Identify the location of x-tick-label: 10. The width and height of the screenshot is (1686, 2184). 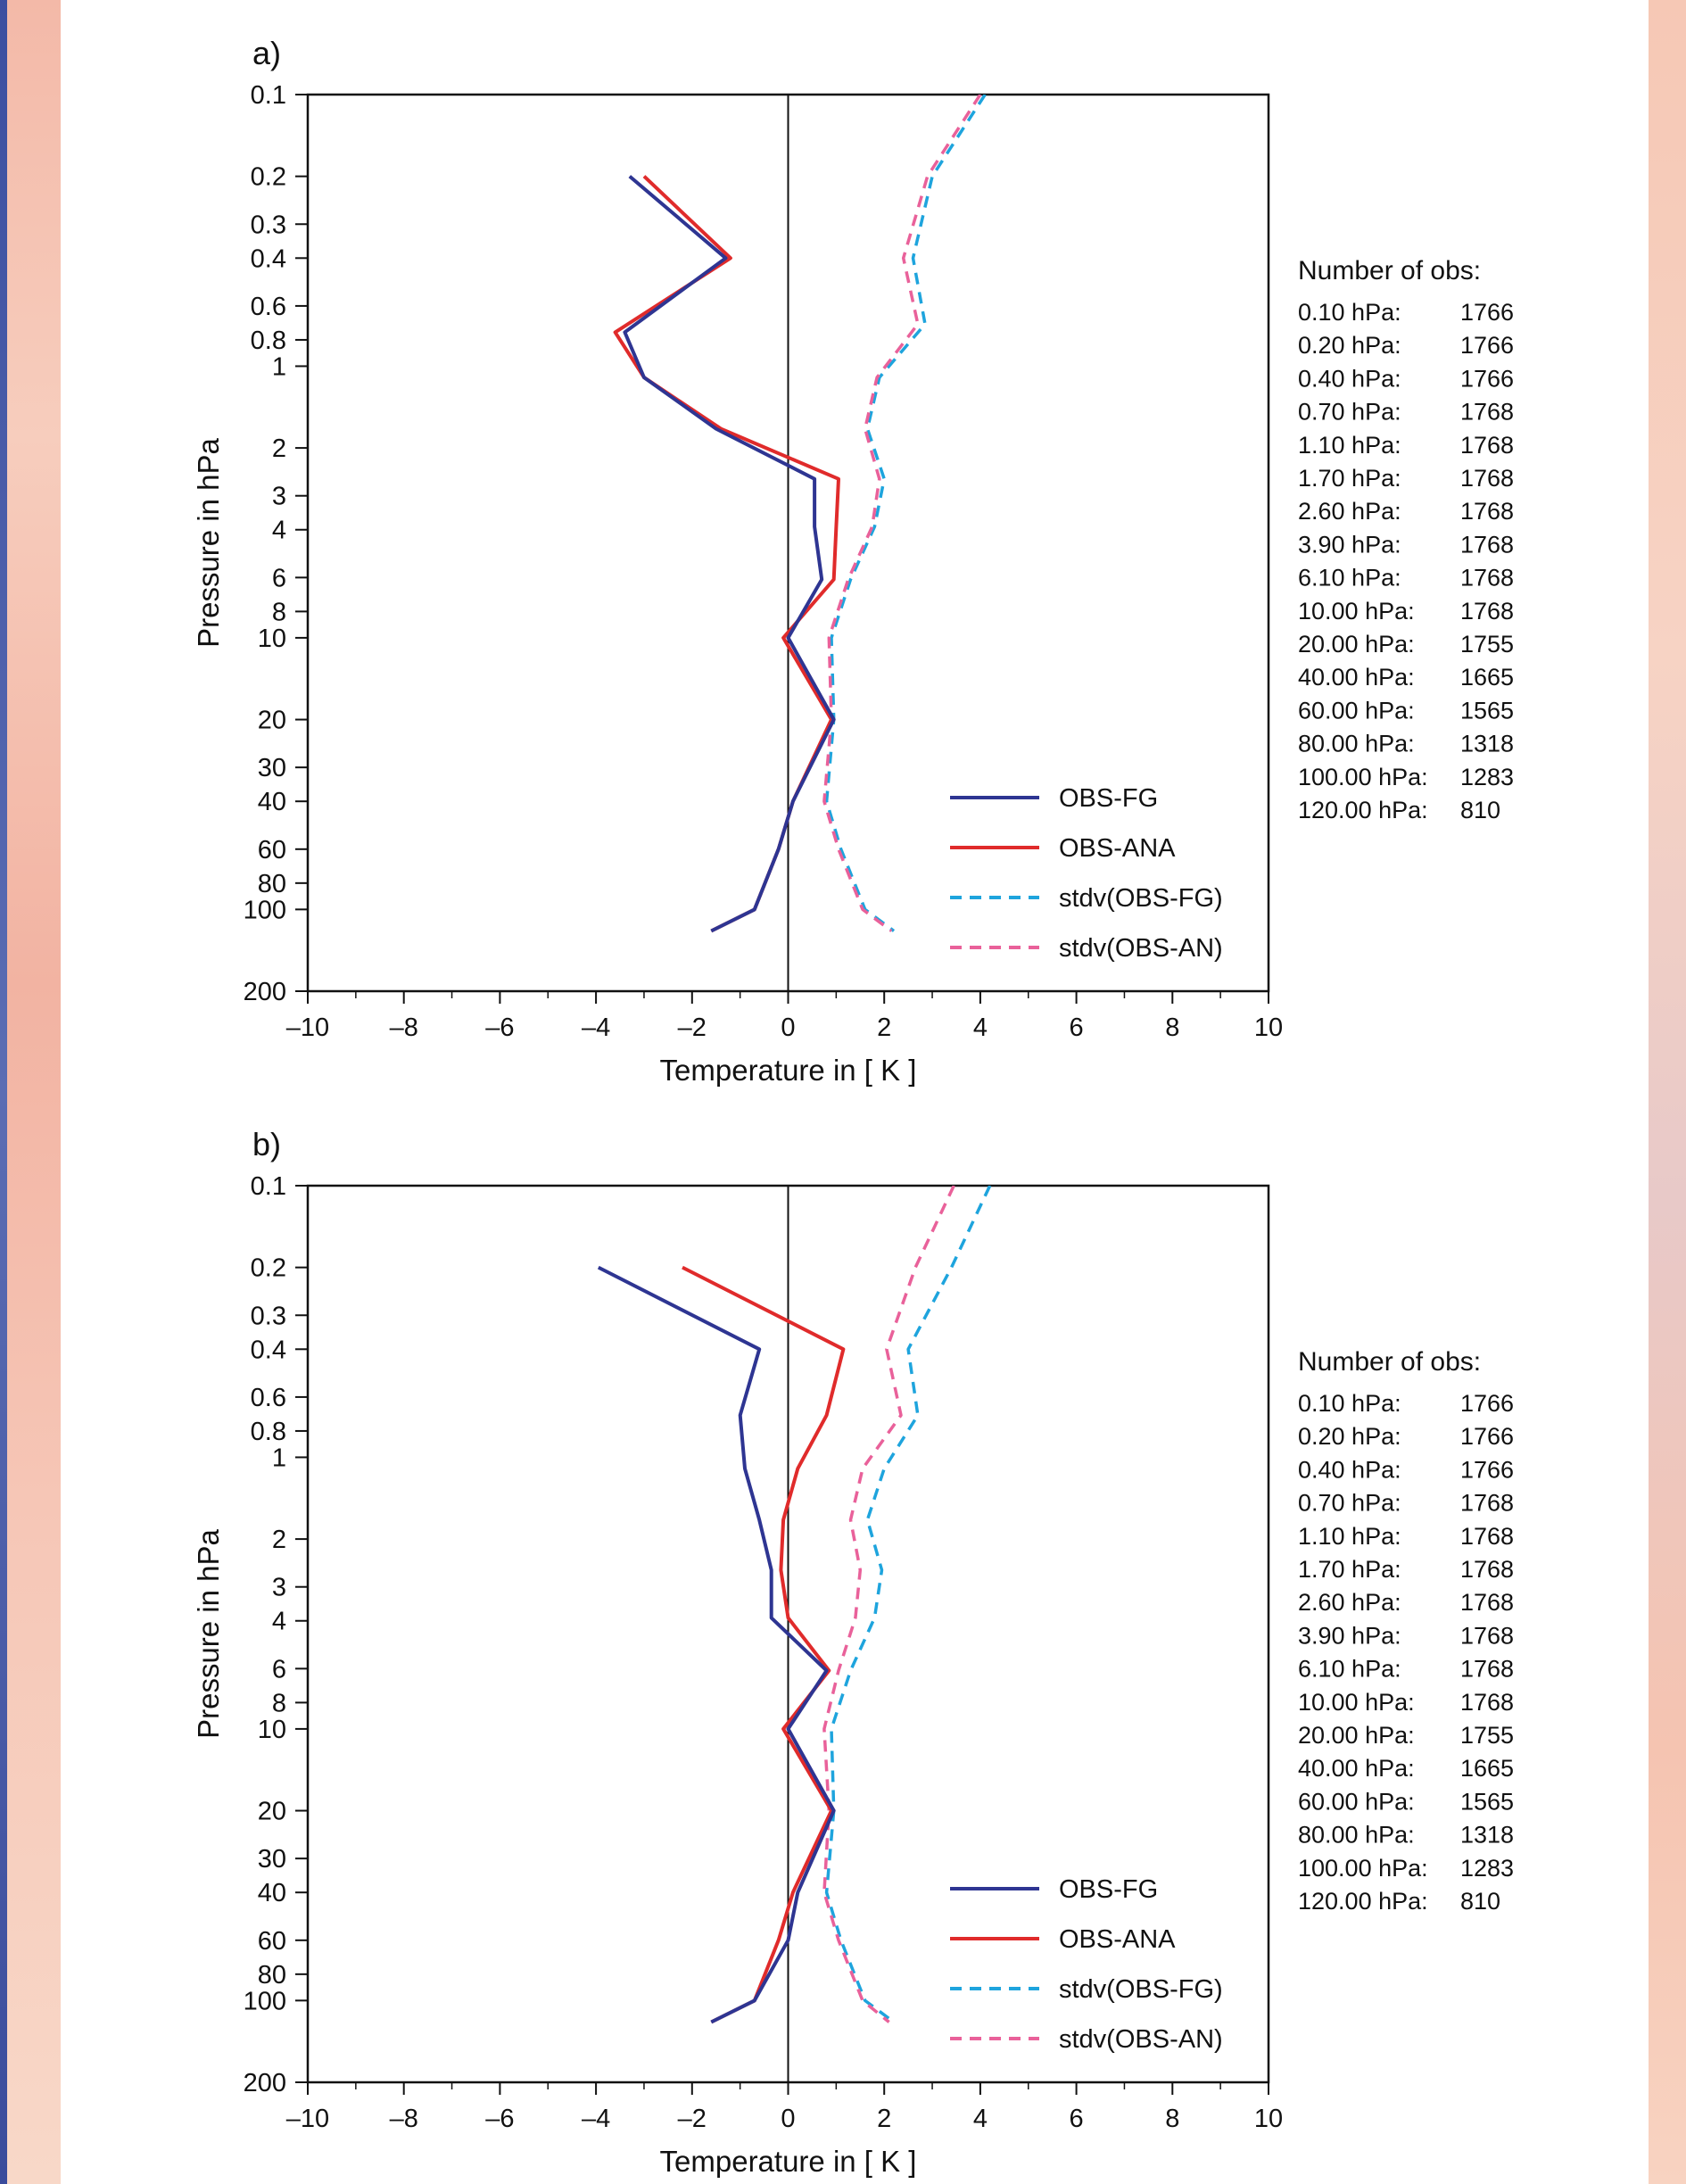
(1268, 2119).